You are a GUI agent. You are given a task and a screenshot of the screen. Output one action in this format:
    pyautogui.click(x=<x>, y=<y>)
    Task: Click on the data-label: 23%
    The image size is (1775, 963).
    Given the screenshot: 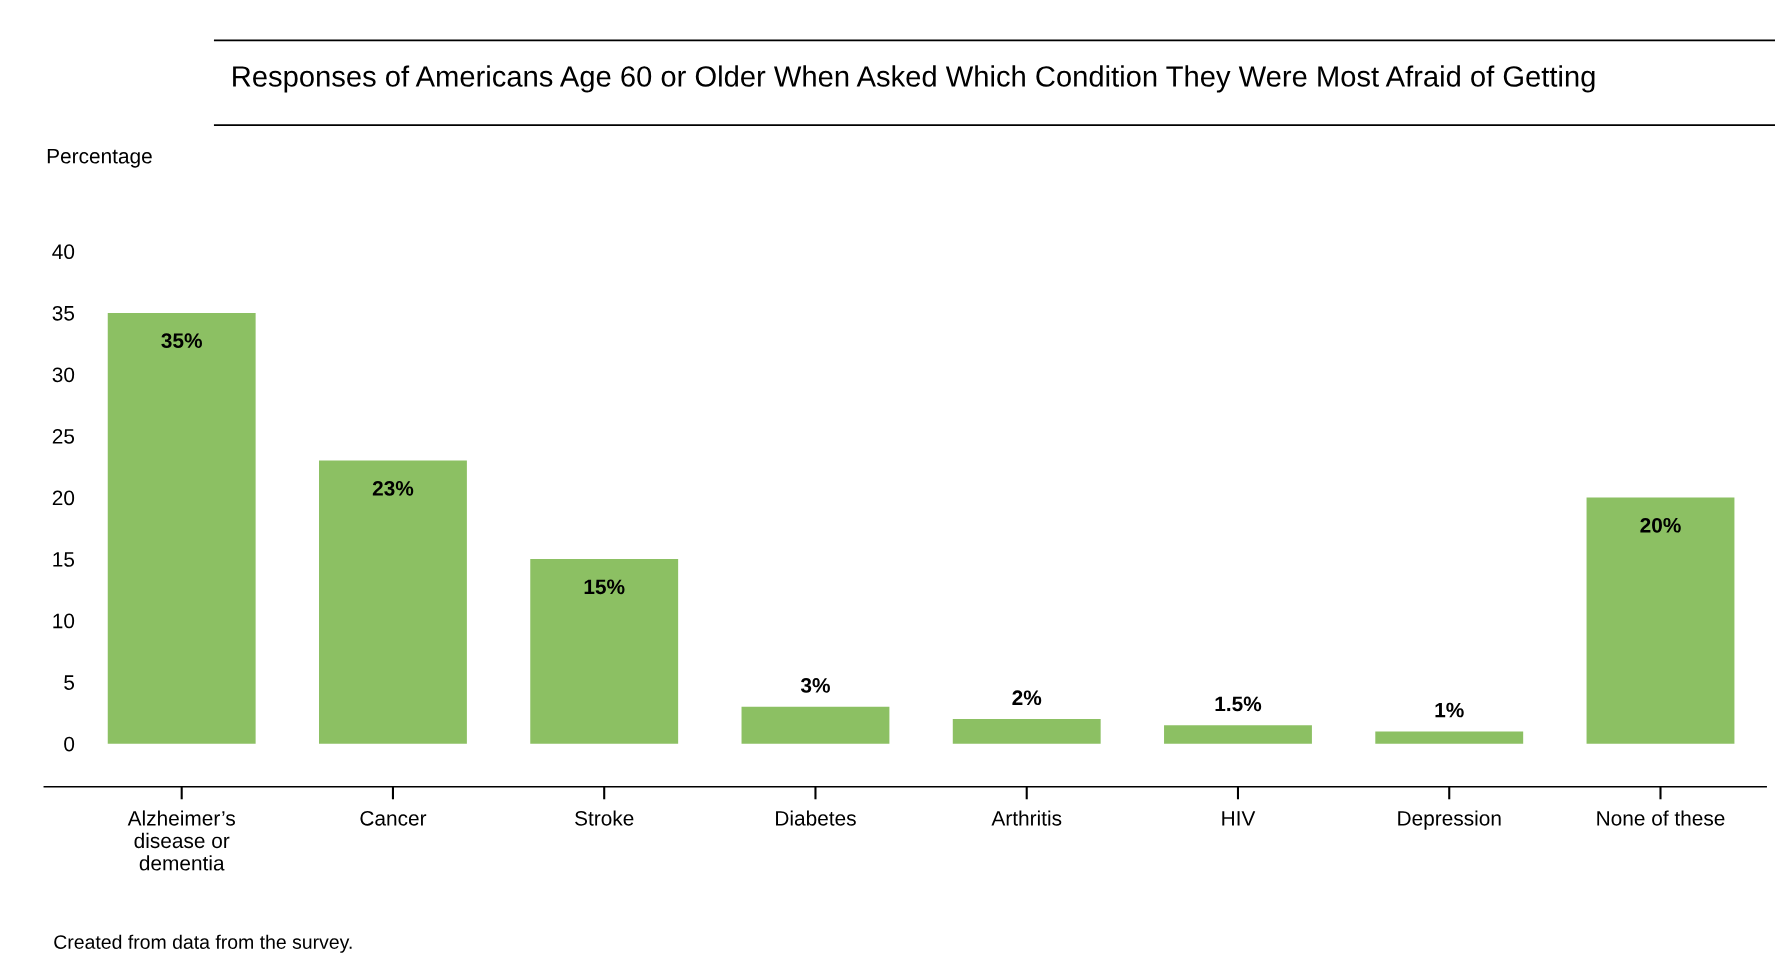 What is the action you would take?
    pyautogui.click(x=393, y=488)
    